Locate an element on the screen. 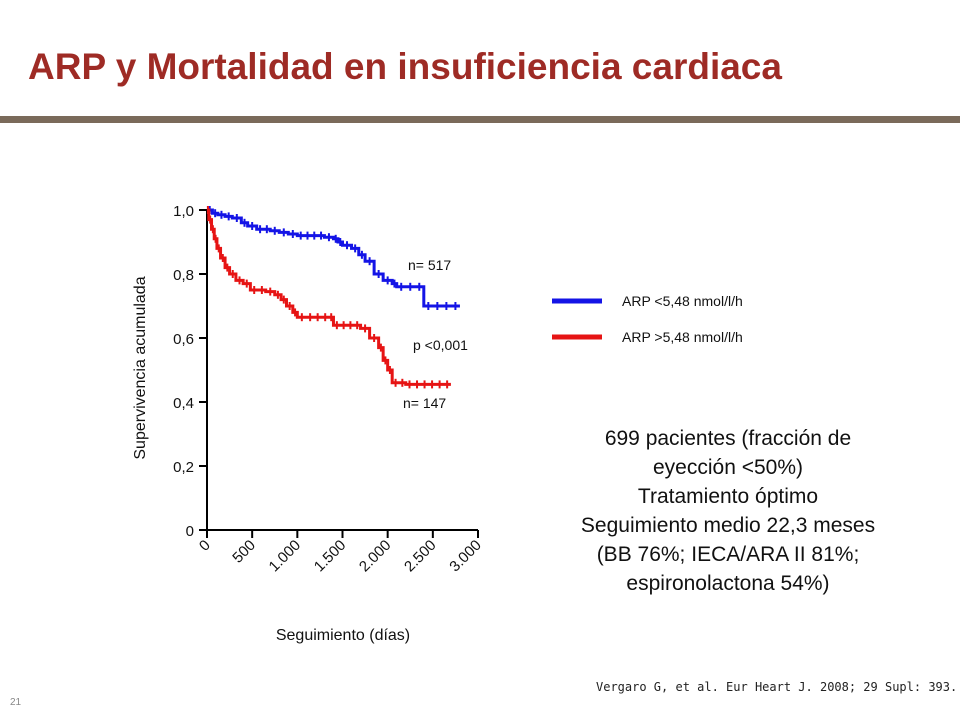 This screenshot has width=960, height=720. info-line: Seguimiento medio 22,3 meses is located at coordinates (728, 525).